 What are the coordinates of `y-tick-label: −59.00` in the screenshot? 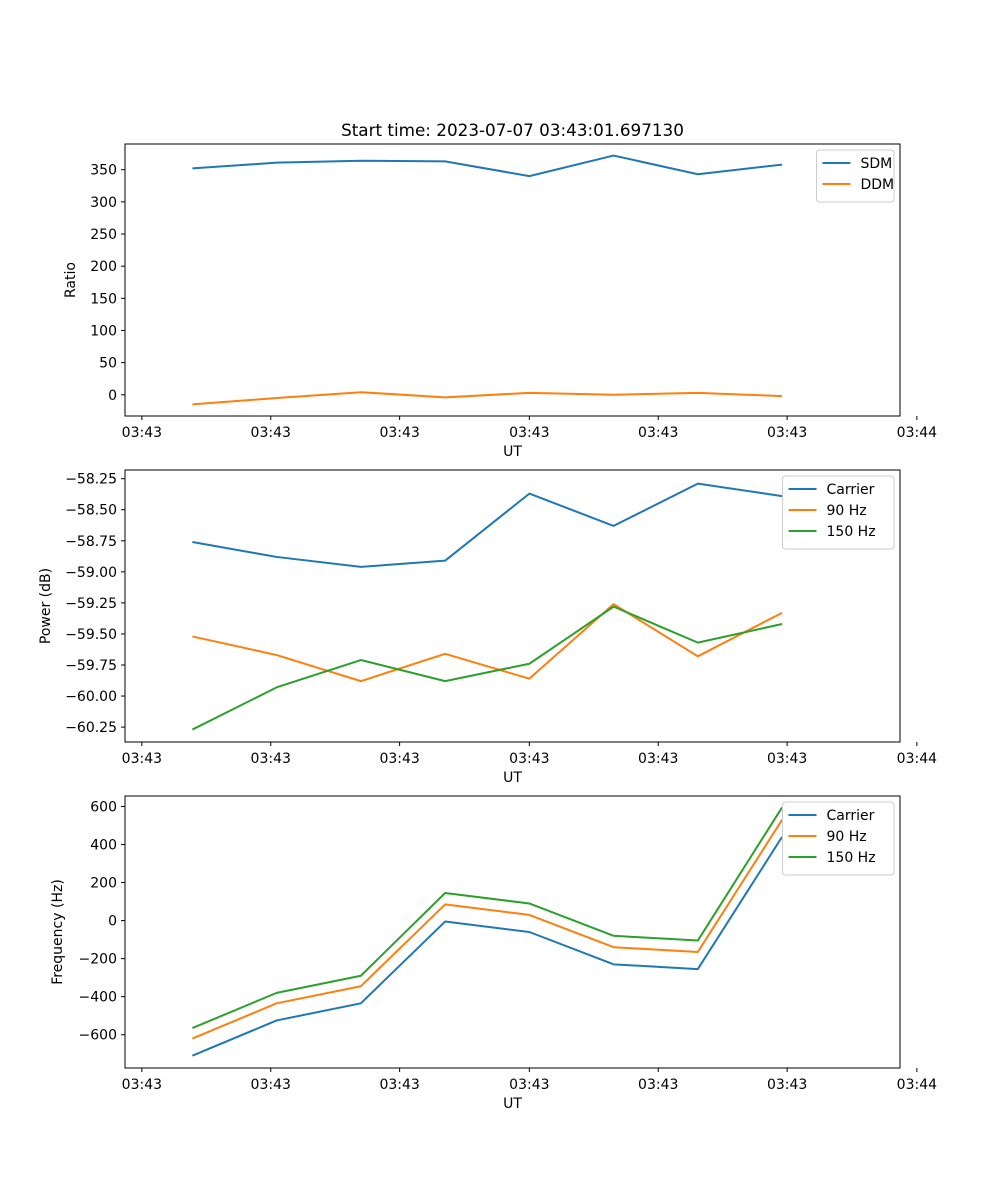 It's located at (91, 573).